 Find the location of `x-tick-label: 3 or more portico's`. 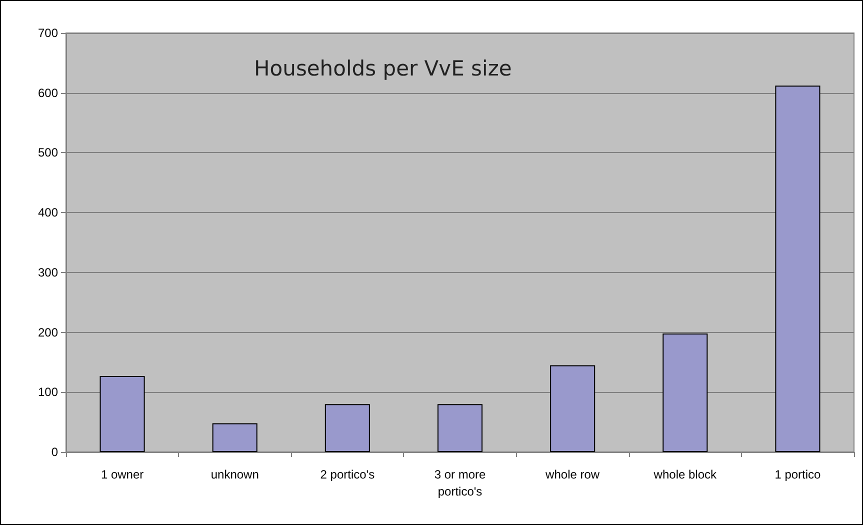

x-tick-label: 3 or more portico's is located at coordinates (460, 483).